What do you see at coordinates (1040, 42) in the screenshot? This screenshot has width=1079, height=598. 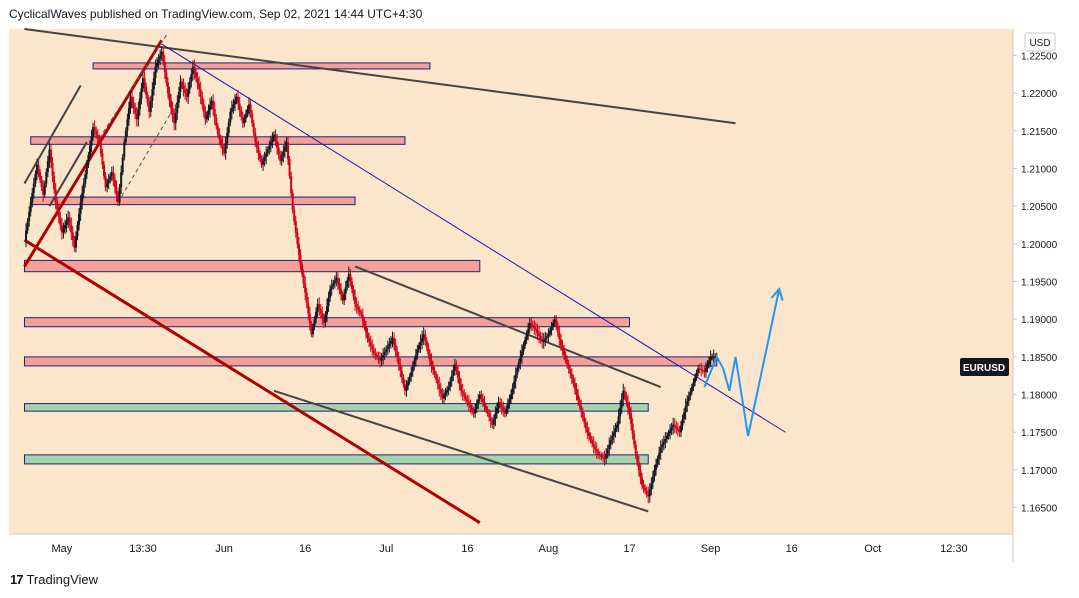 I see `currency-badge` at bounding box center [1040, 42].